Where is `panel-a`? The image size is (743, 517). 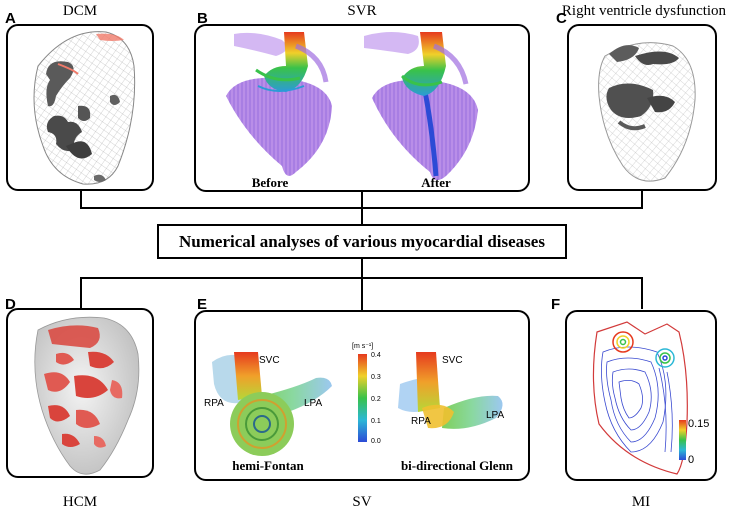 panel-a is located at coordinates (80, 107).